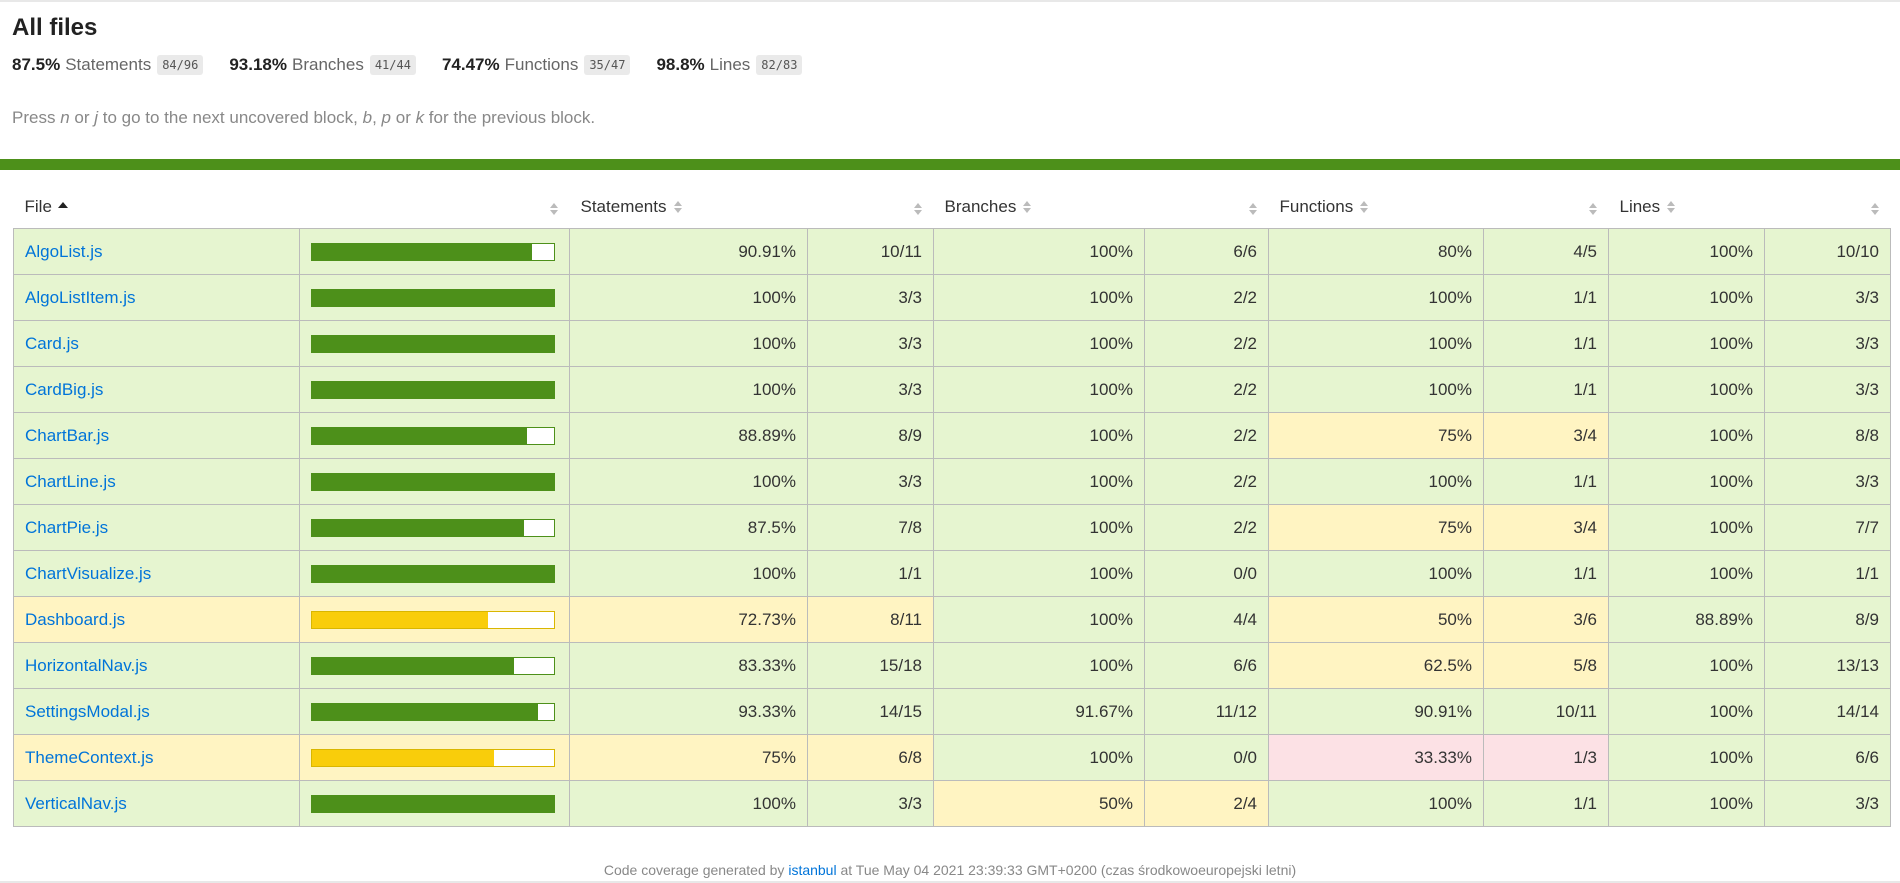 This screenshot has width=1900, height=883. What do you see at coordinates (1827, 573) in the screenshot?
I see `lines-frac: 1/1` at bounding box center [1827, 573].